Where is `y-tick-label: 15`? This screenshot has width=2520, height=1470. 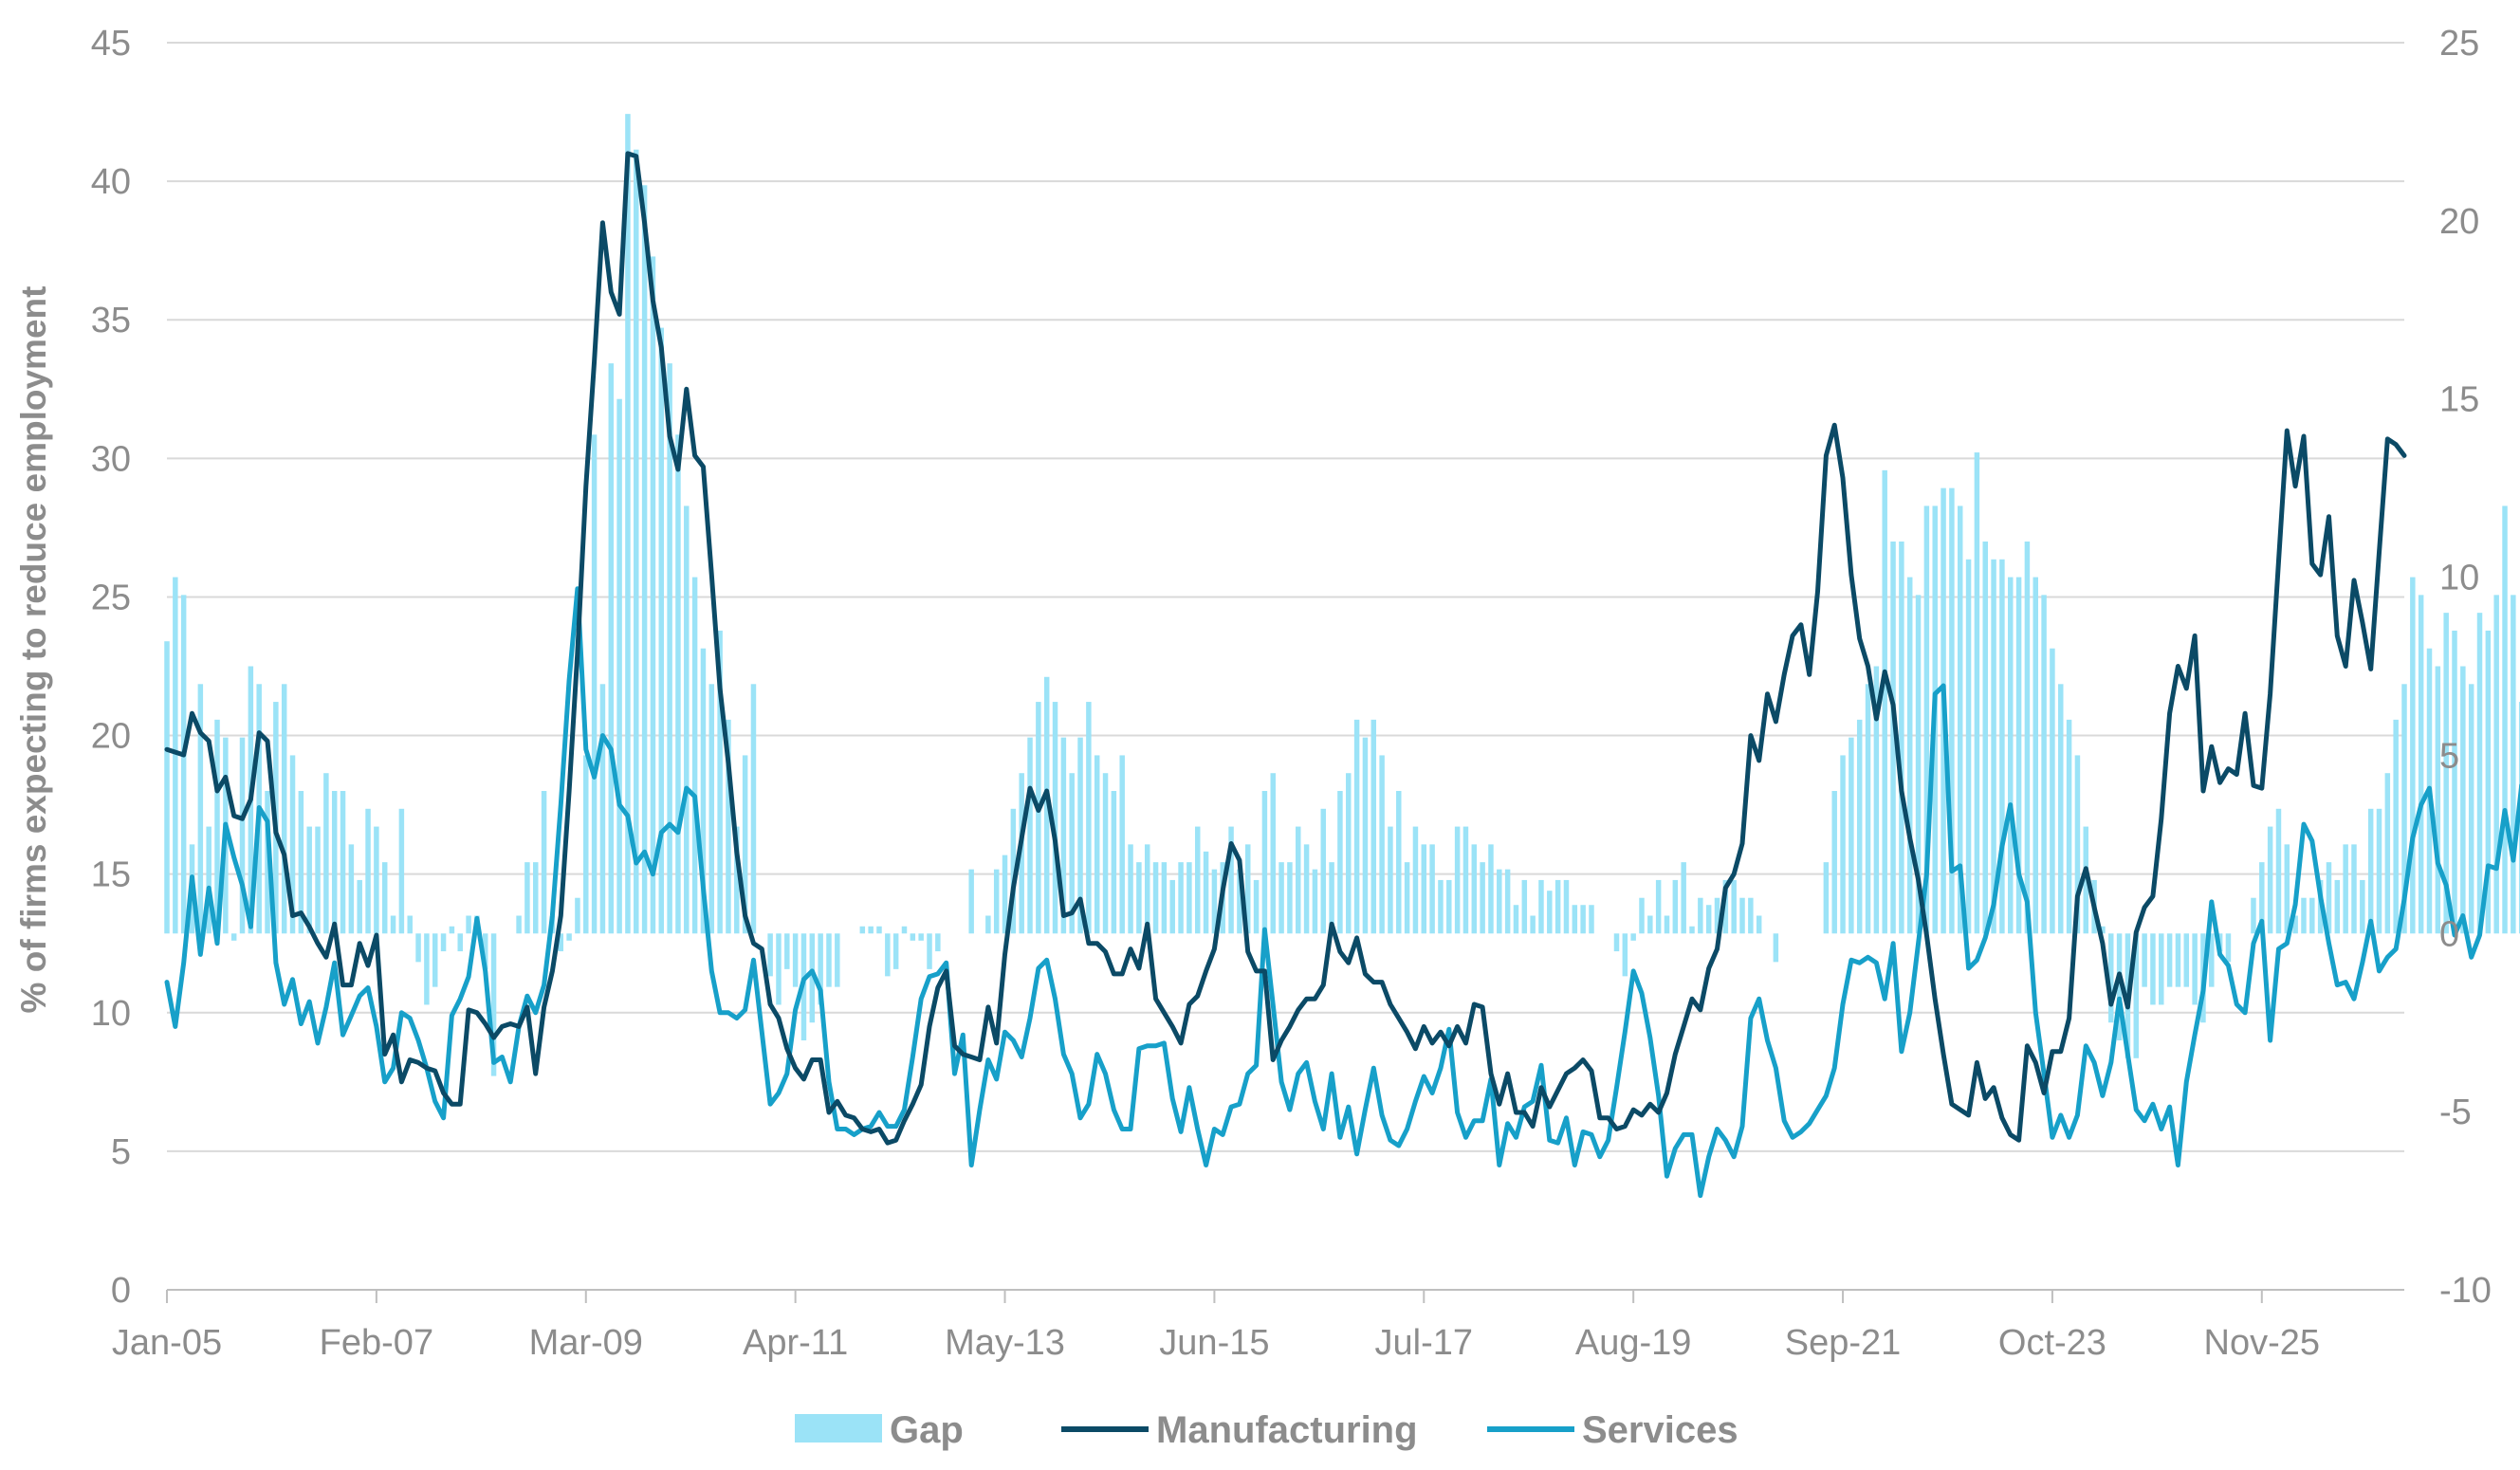 y-tick-label: 15 is located at coordinates (111, 875).